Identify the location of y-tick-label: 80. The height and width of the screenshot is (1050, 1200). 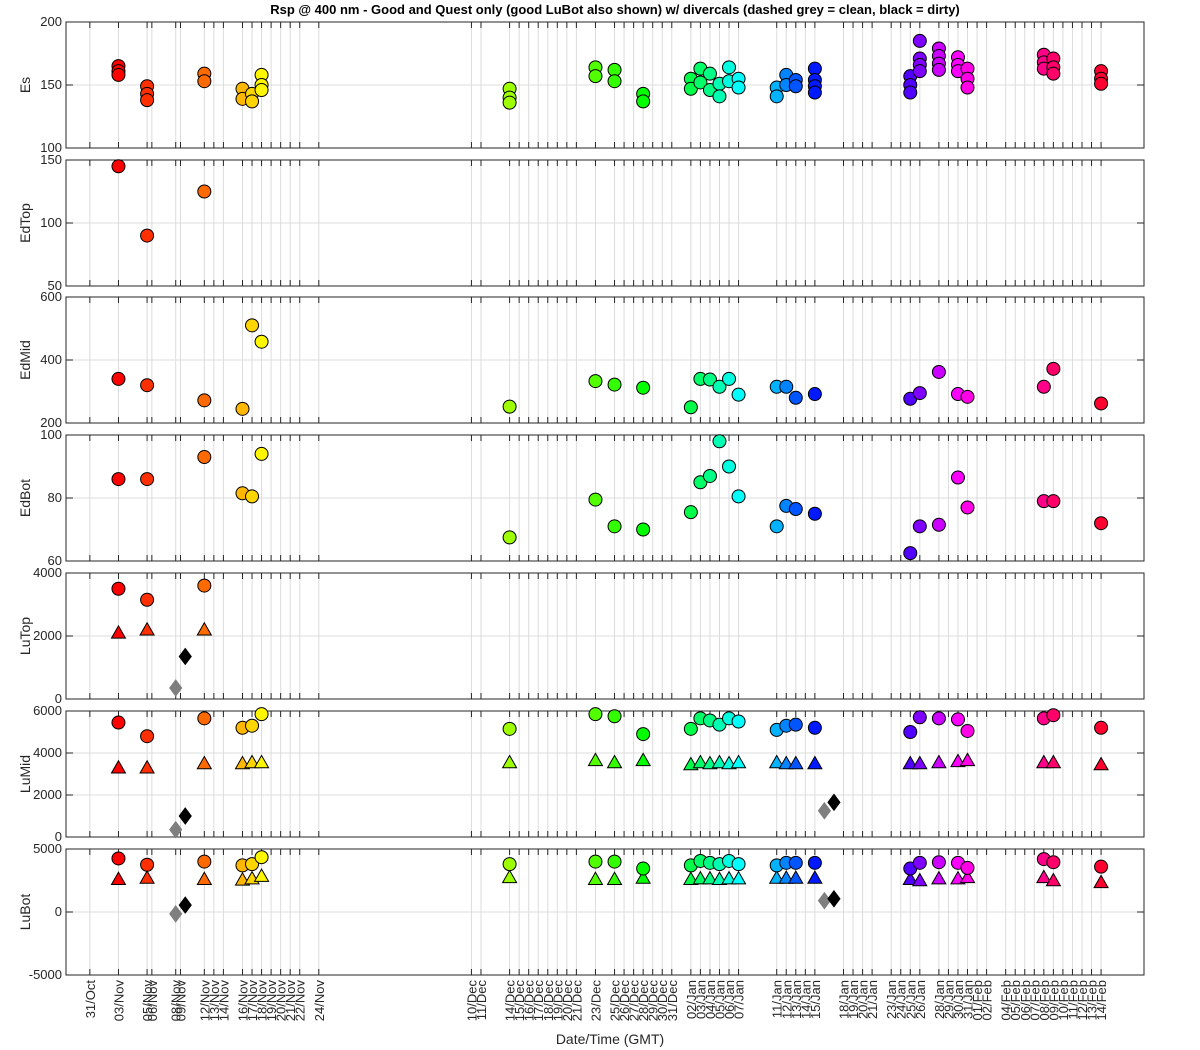
(55, 497).